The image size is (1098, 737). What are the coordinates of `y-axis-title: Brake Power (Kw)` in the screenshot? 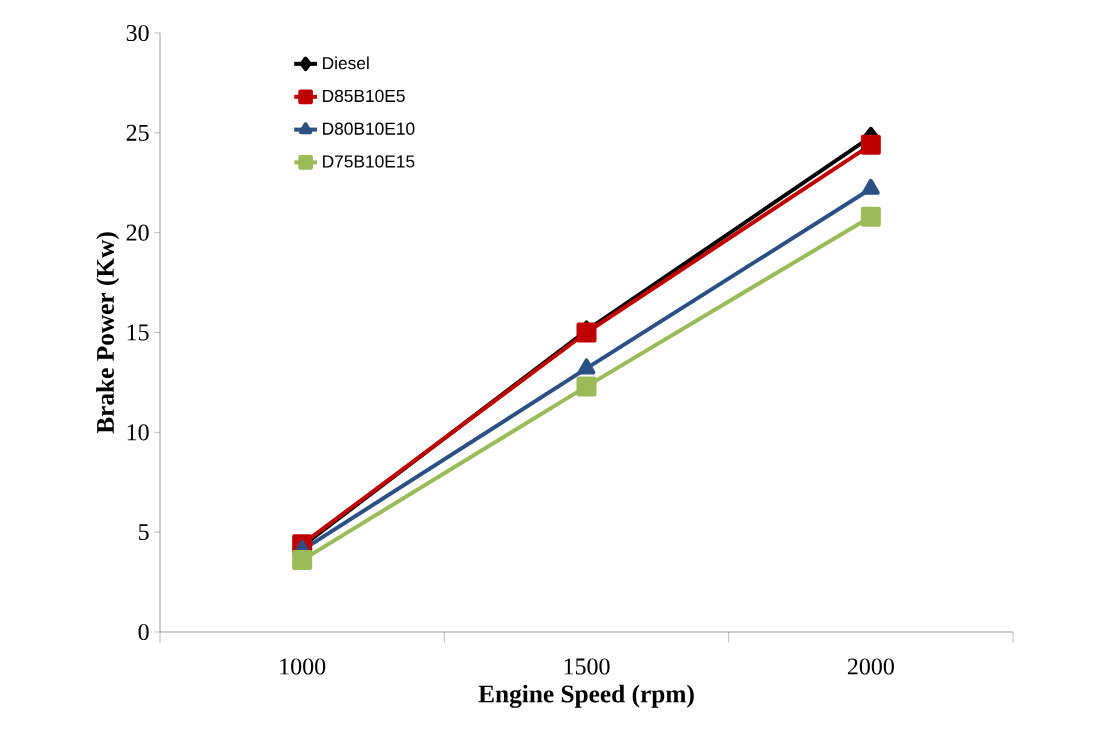 It's located at (108, 333).